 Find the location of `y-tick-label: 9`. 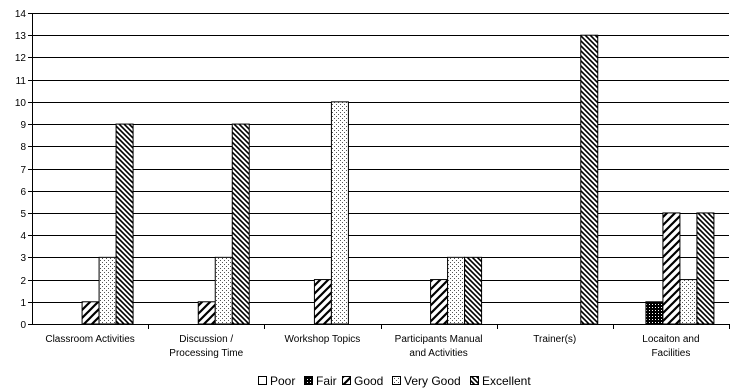

y-tick-label: 9 is located at coordinates (23, 125).